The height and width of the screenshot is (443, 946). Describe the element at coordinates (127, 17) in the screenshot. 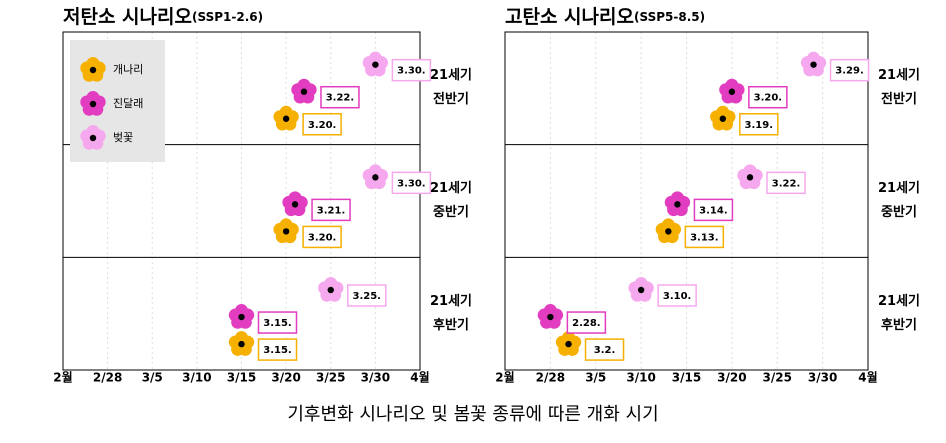

I see `title-text: 저탄소 시나리오` at that location.